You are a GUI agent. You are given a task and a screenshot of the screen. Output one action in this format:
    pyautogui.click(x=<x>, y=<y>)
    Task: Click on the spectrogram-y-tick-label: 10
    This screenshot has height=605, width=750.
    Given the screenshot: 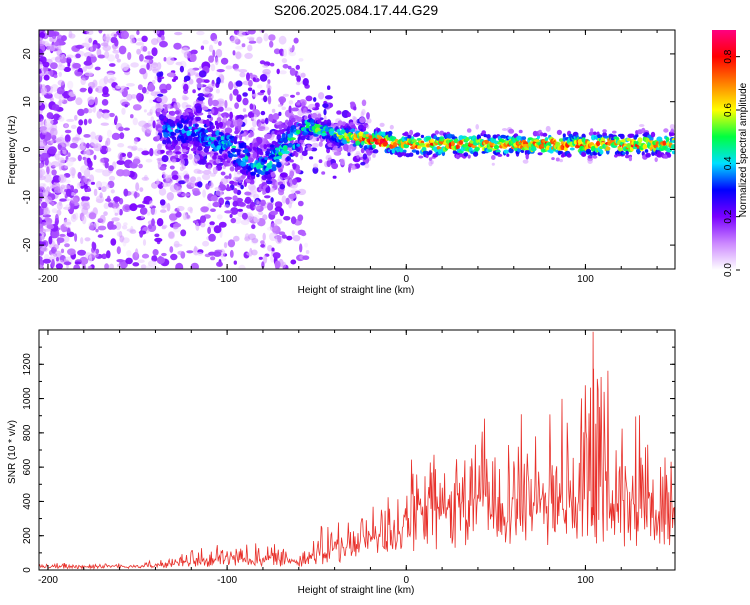 What is the action you would take?
    pyautogui.click(x=27, y=102)
    